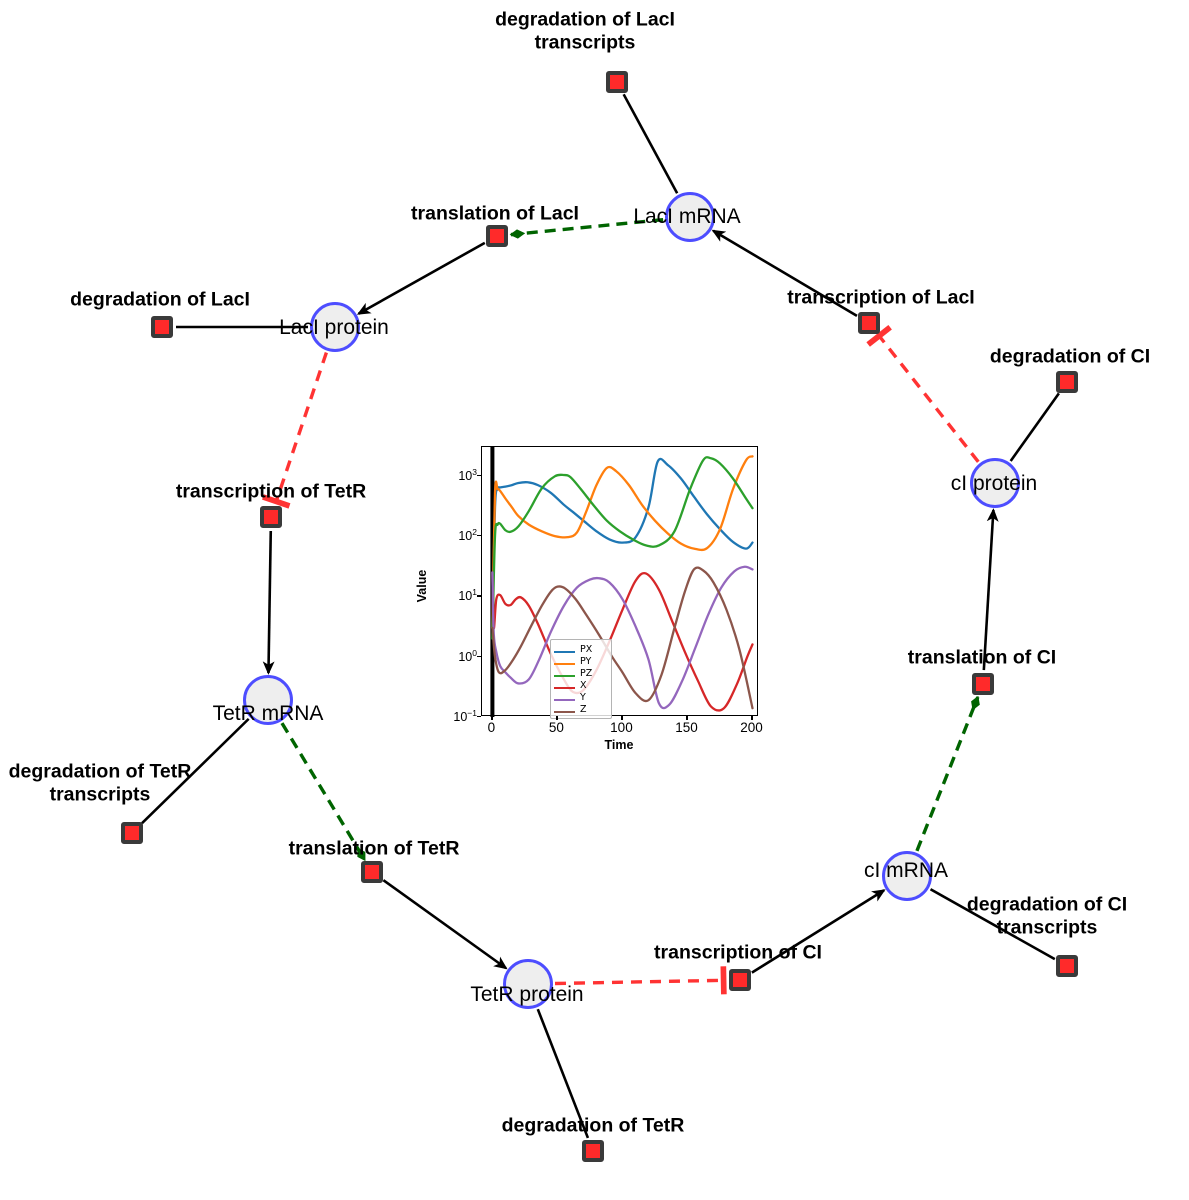 The width and height of the screenshot is (1189, 1200). I want to click on y-tick-0: 10⁻¹, so click(465, 716).